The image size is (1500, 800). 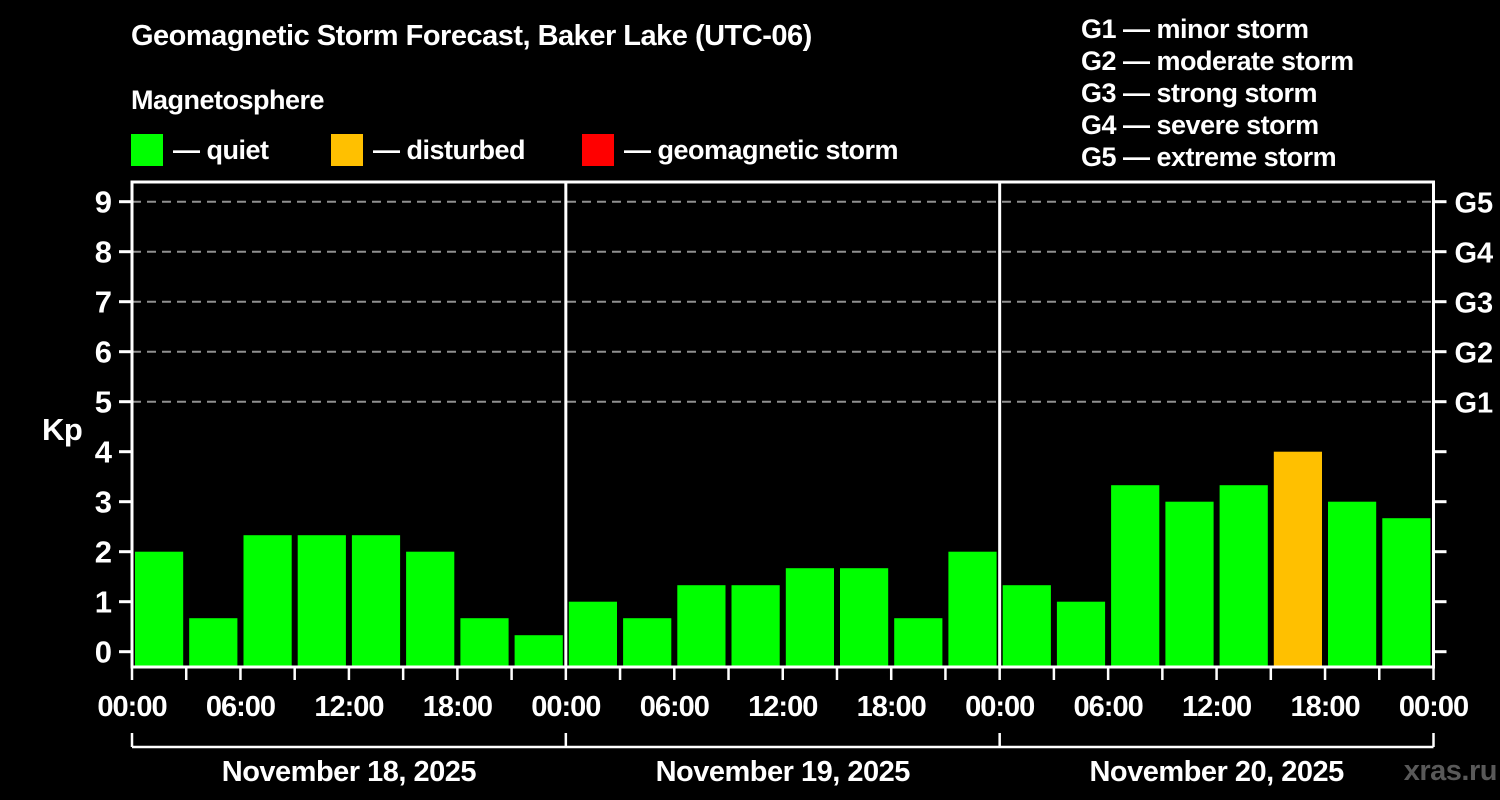 What do you see at coordinates (103, 502) in the screenshot?
I see `y-tick-label: 3` at bounding box center [103, 502].